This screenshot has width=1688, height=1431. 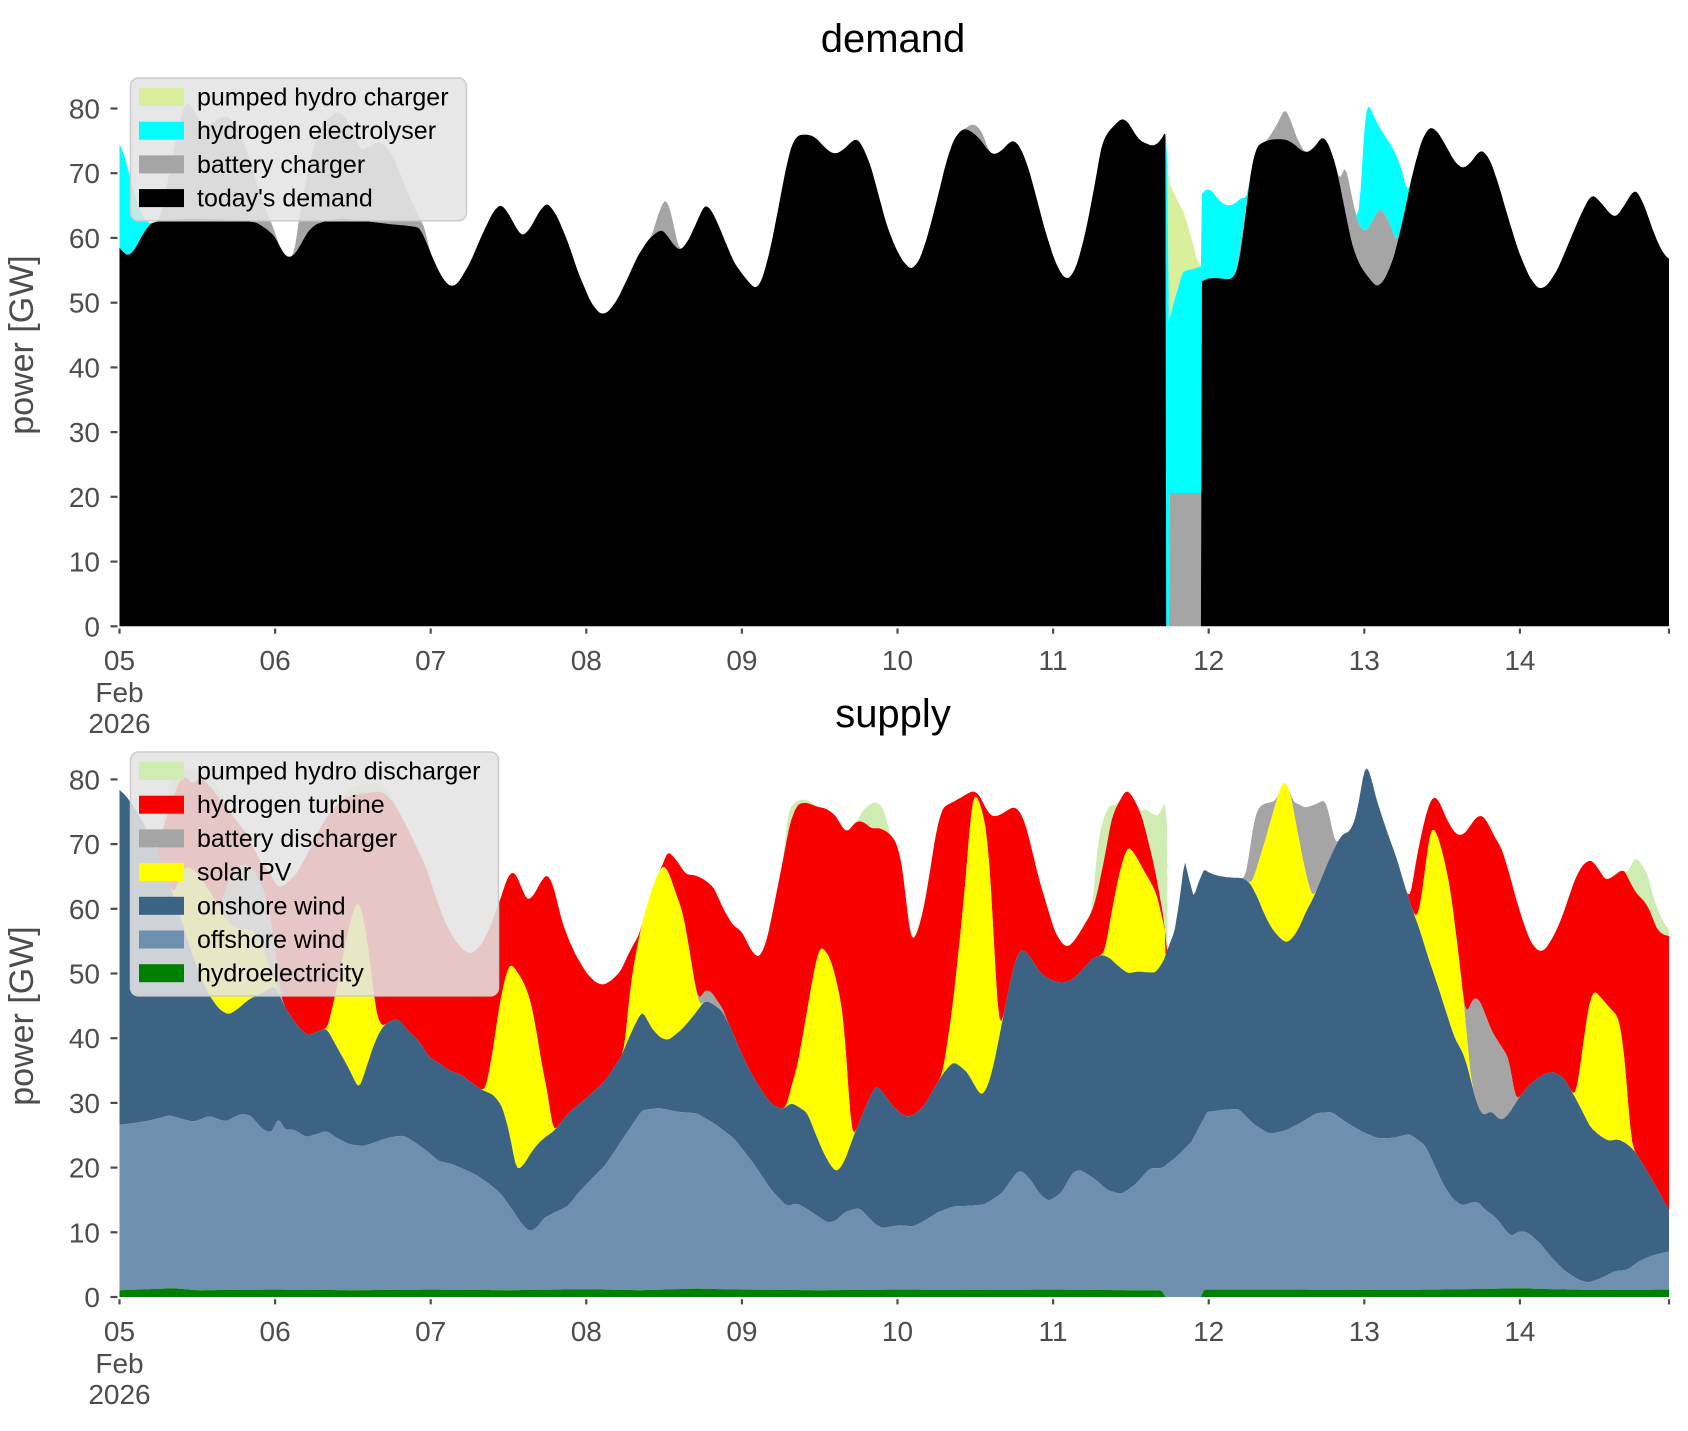 I want to click on svg-text: onshore wind, so click(x=271, y=906).